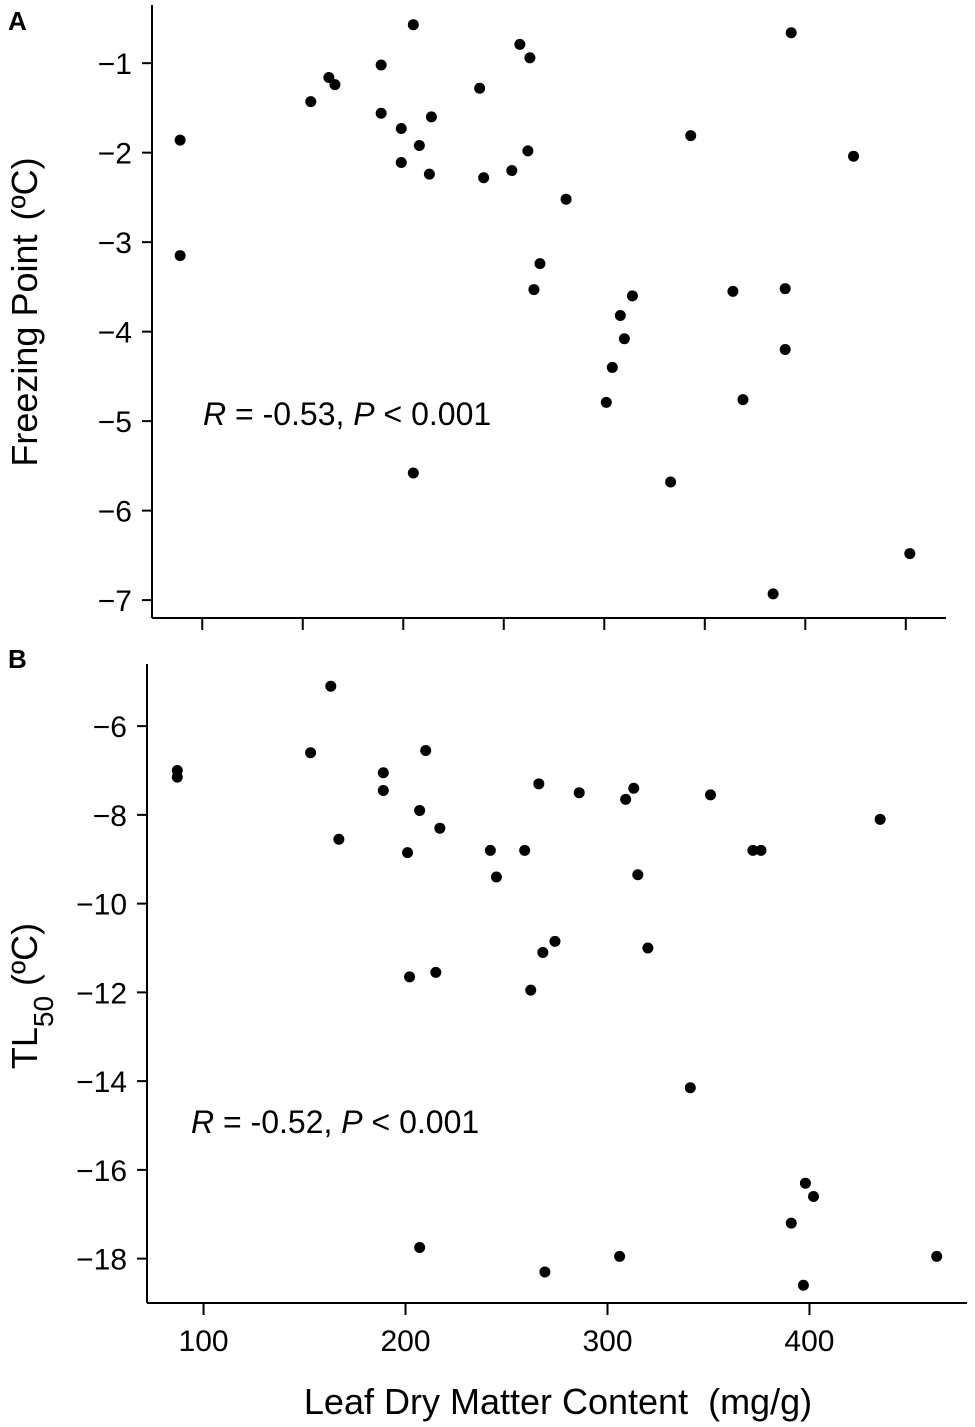 This screenshot has height=1427, width=975. What do you see at coordinates (405, 1341) in the screenshot?
I see `x-tick-label-b: 200` at bounding box center [405, 1341].